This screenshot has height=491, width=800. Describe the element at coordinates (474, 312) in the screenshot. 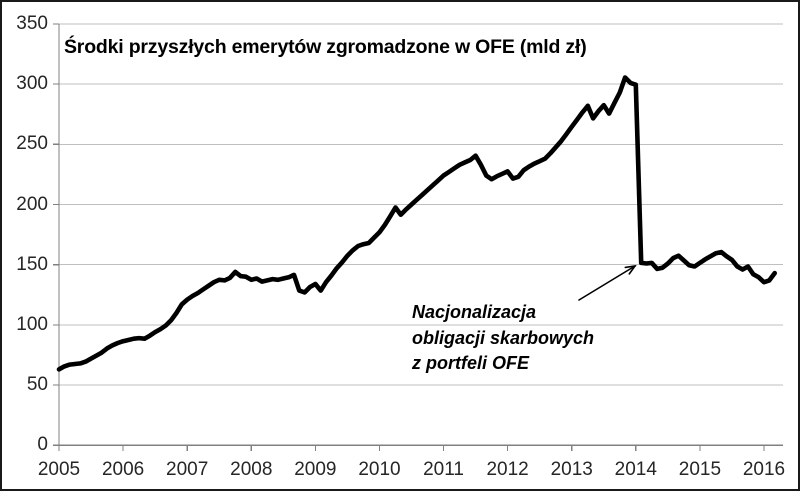

I see `annotation-line-1: Nacjonalizacja` at that location.